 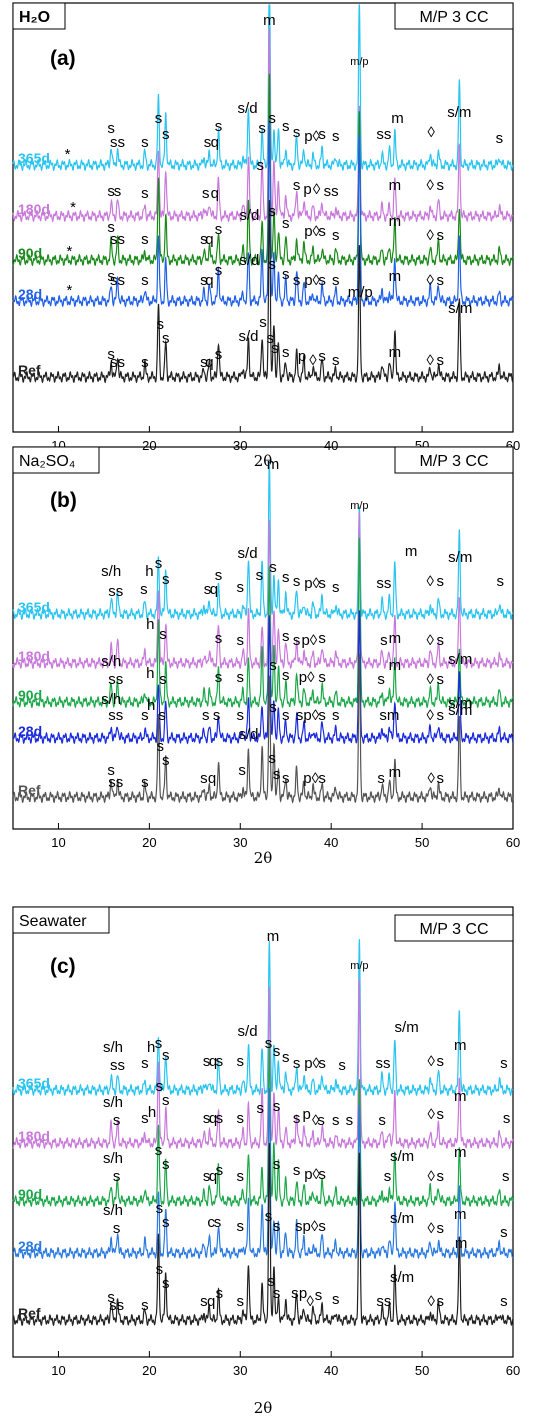 I want to click on peak-annotation: m/p, so click(x=360, y=292).